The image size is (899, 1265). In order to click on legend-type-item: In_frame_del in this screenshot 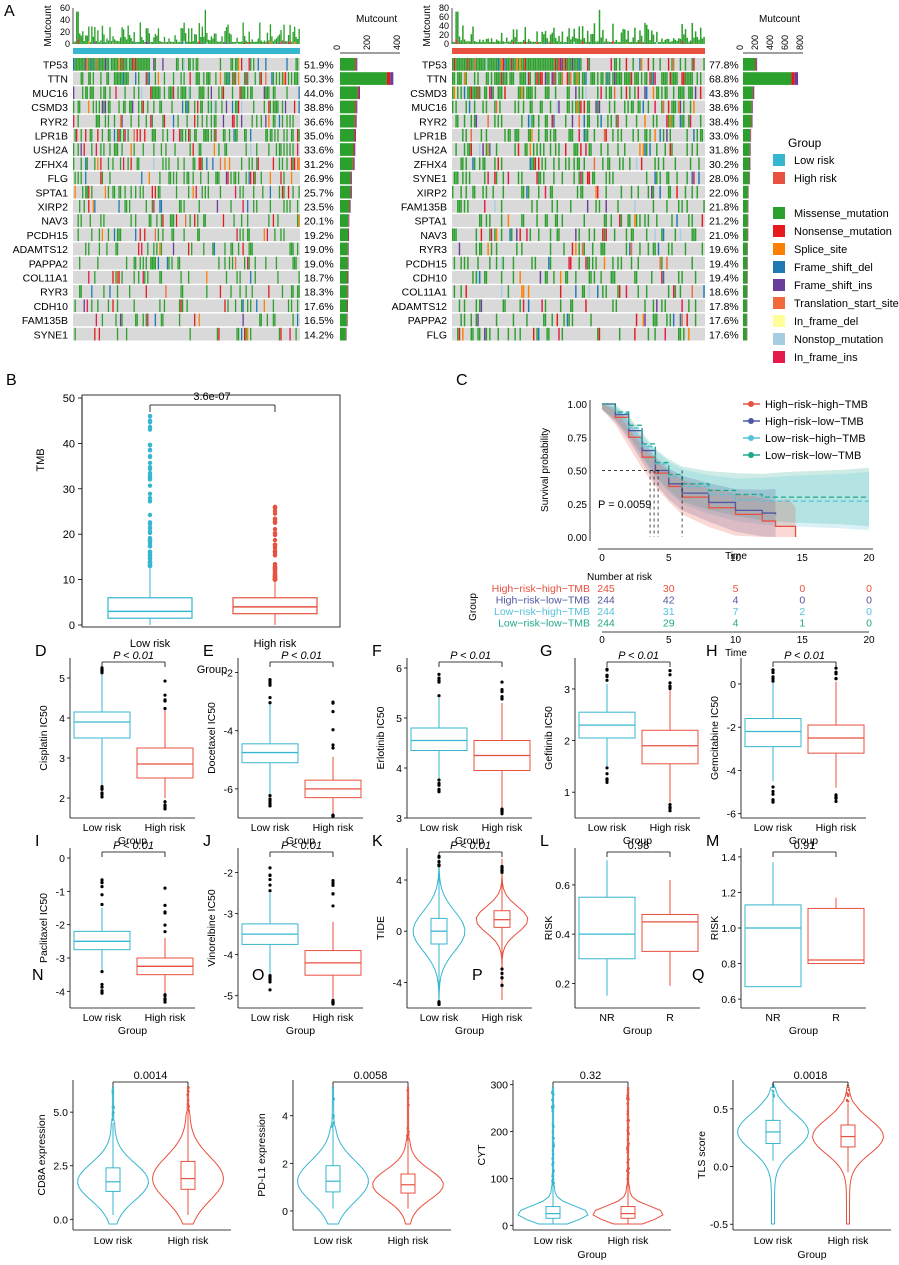, I will do `click(826, 322)`.